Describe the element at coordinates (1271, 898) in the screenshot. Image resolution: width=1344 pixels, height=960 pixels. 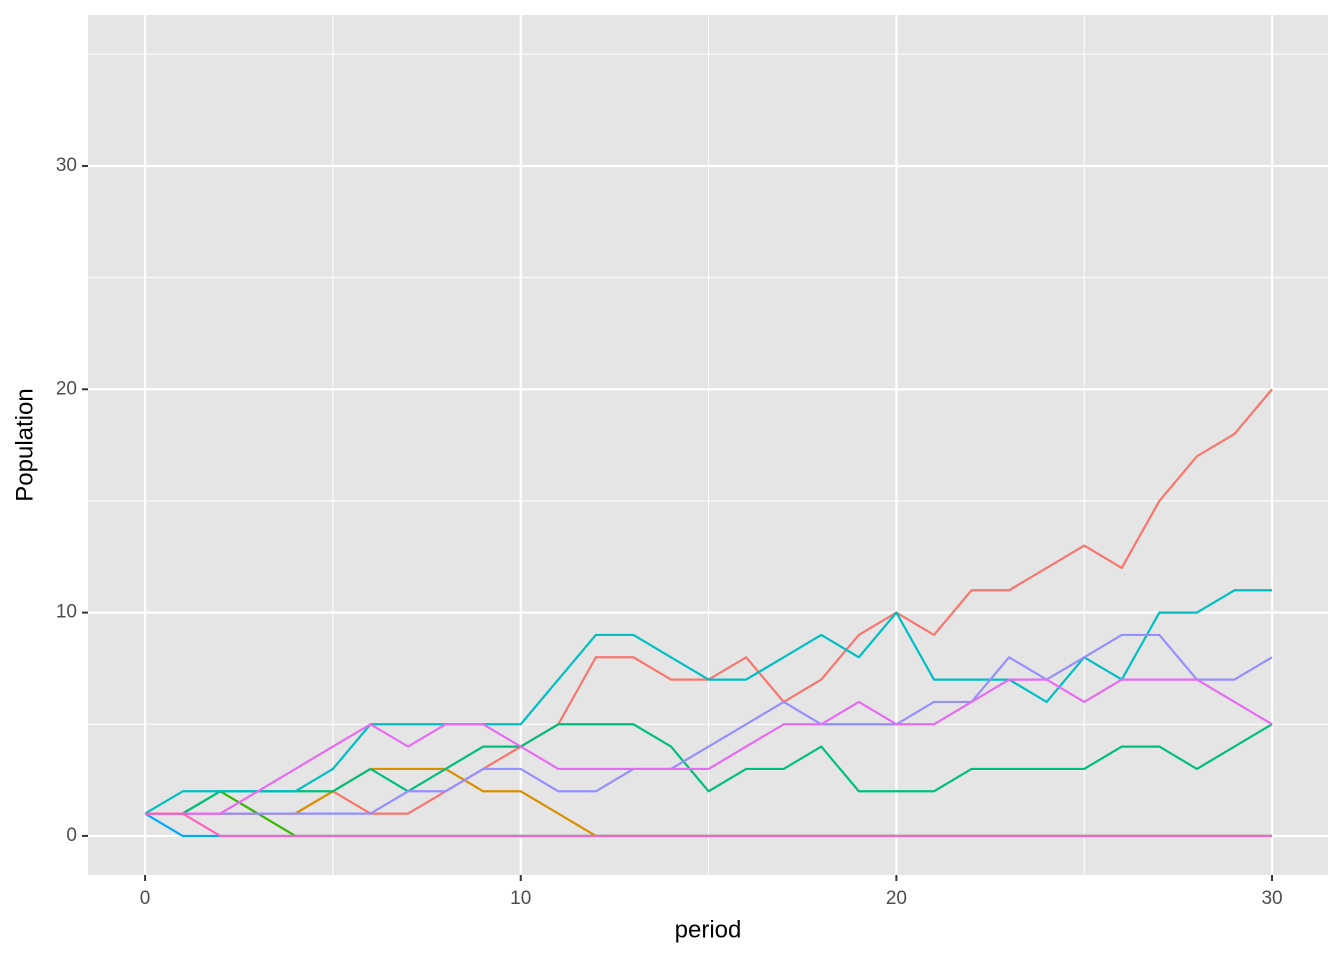
I see `x-tick-label: 30` at that location.